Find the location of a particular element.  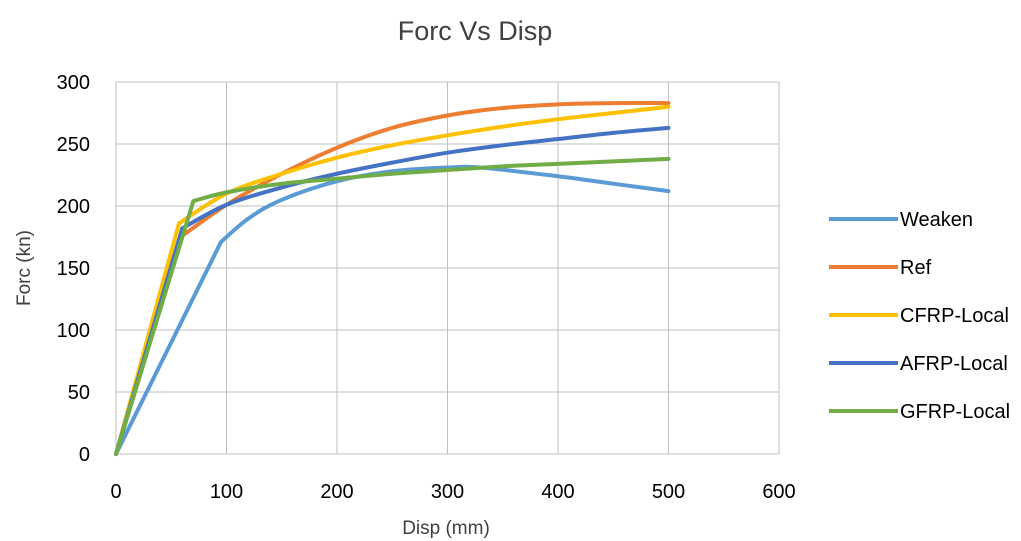

legend: Weaken Ref CFRP-Local AFRP-Local GFRP-Local is located at coordinates (919, 316).